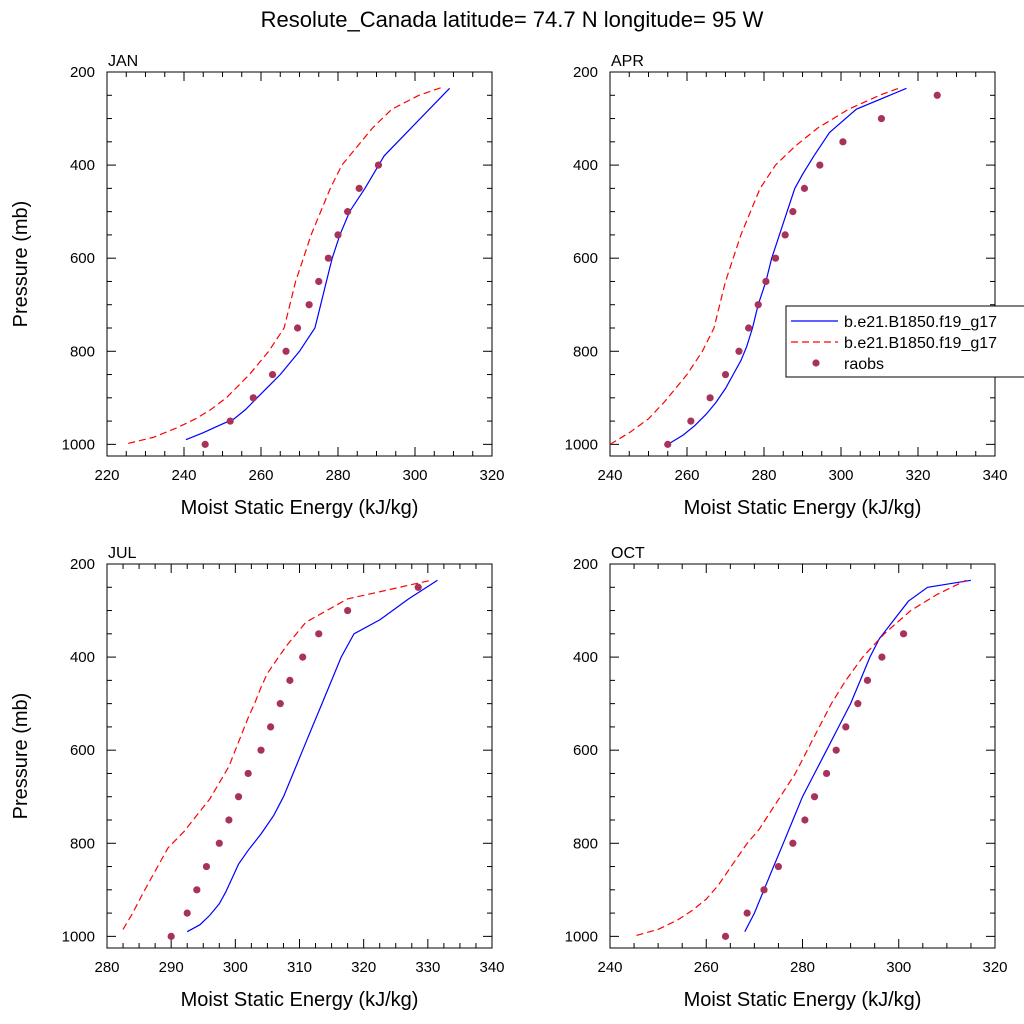 The height and width of the screenshot is (1024, 1024). What do you see at coordinates (920, 343) in the screenshot?
I see `legend-label: b.e21.B1850.f19_g17` at bounding box center [920, 343].